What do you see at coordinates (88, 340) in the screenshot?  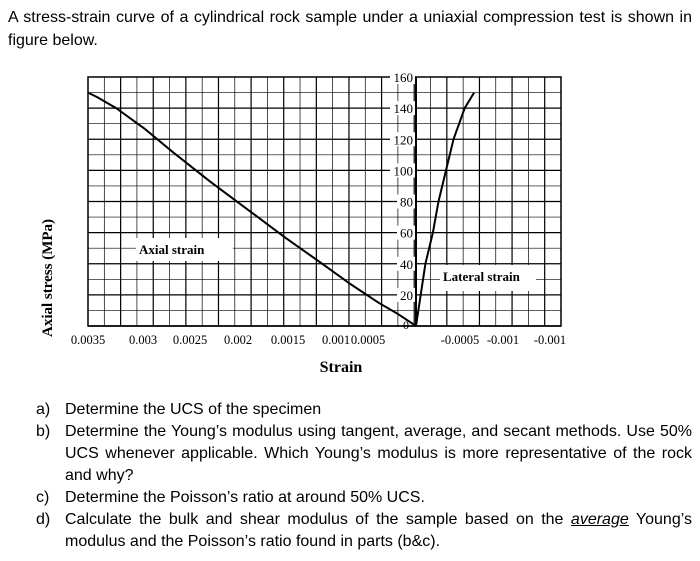 I see `x-tick-label: 0.0035` at bounding box center [88, 340].